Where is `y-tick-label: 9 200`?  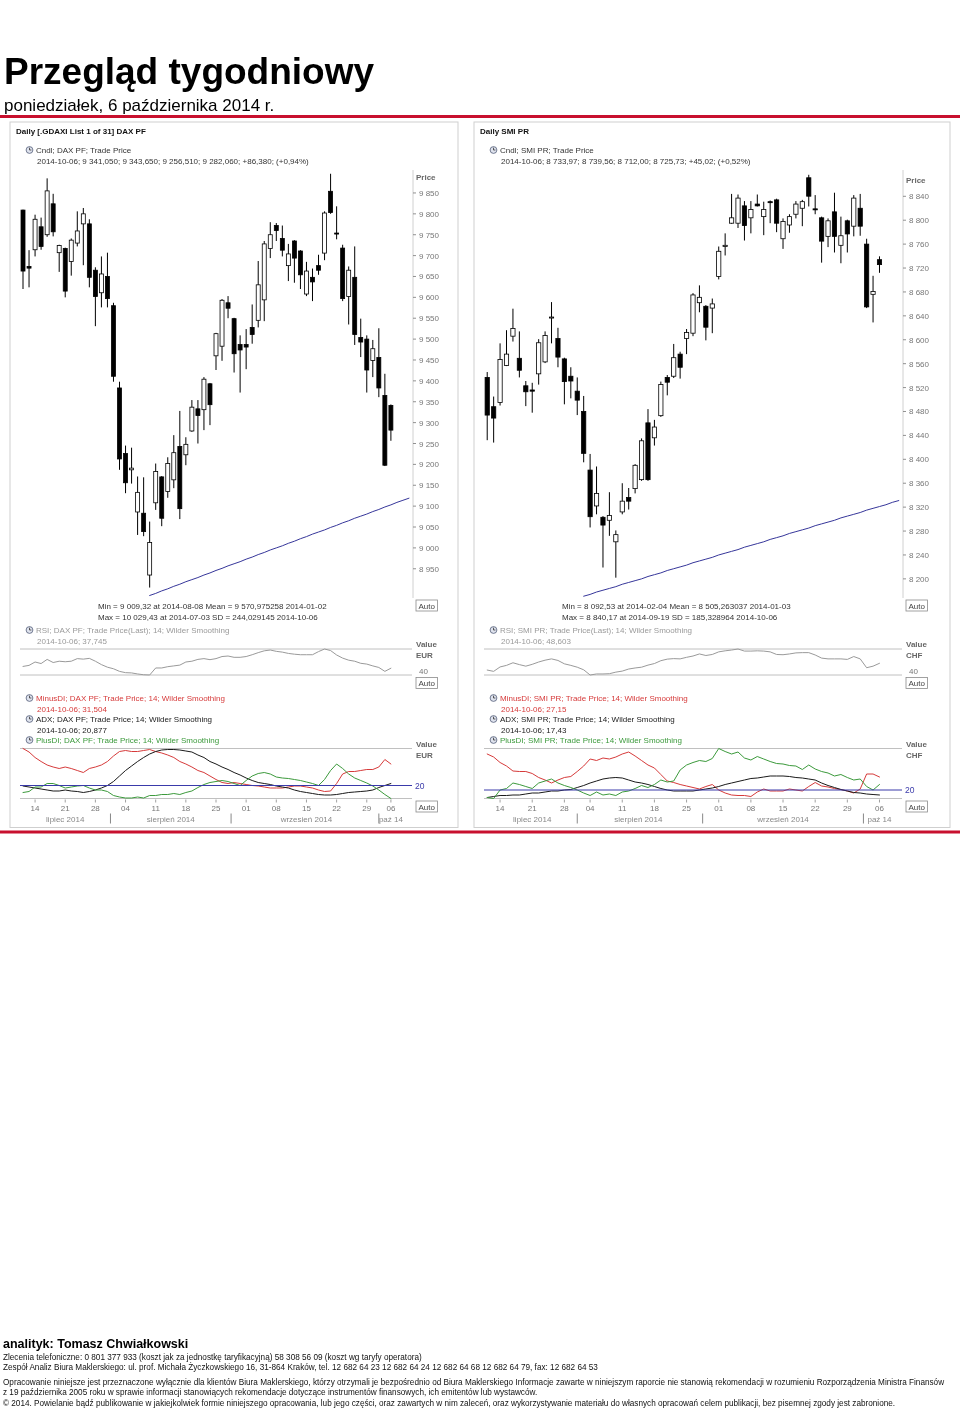 y-tick-label: 9 200 is located at coordinates (429, 465).